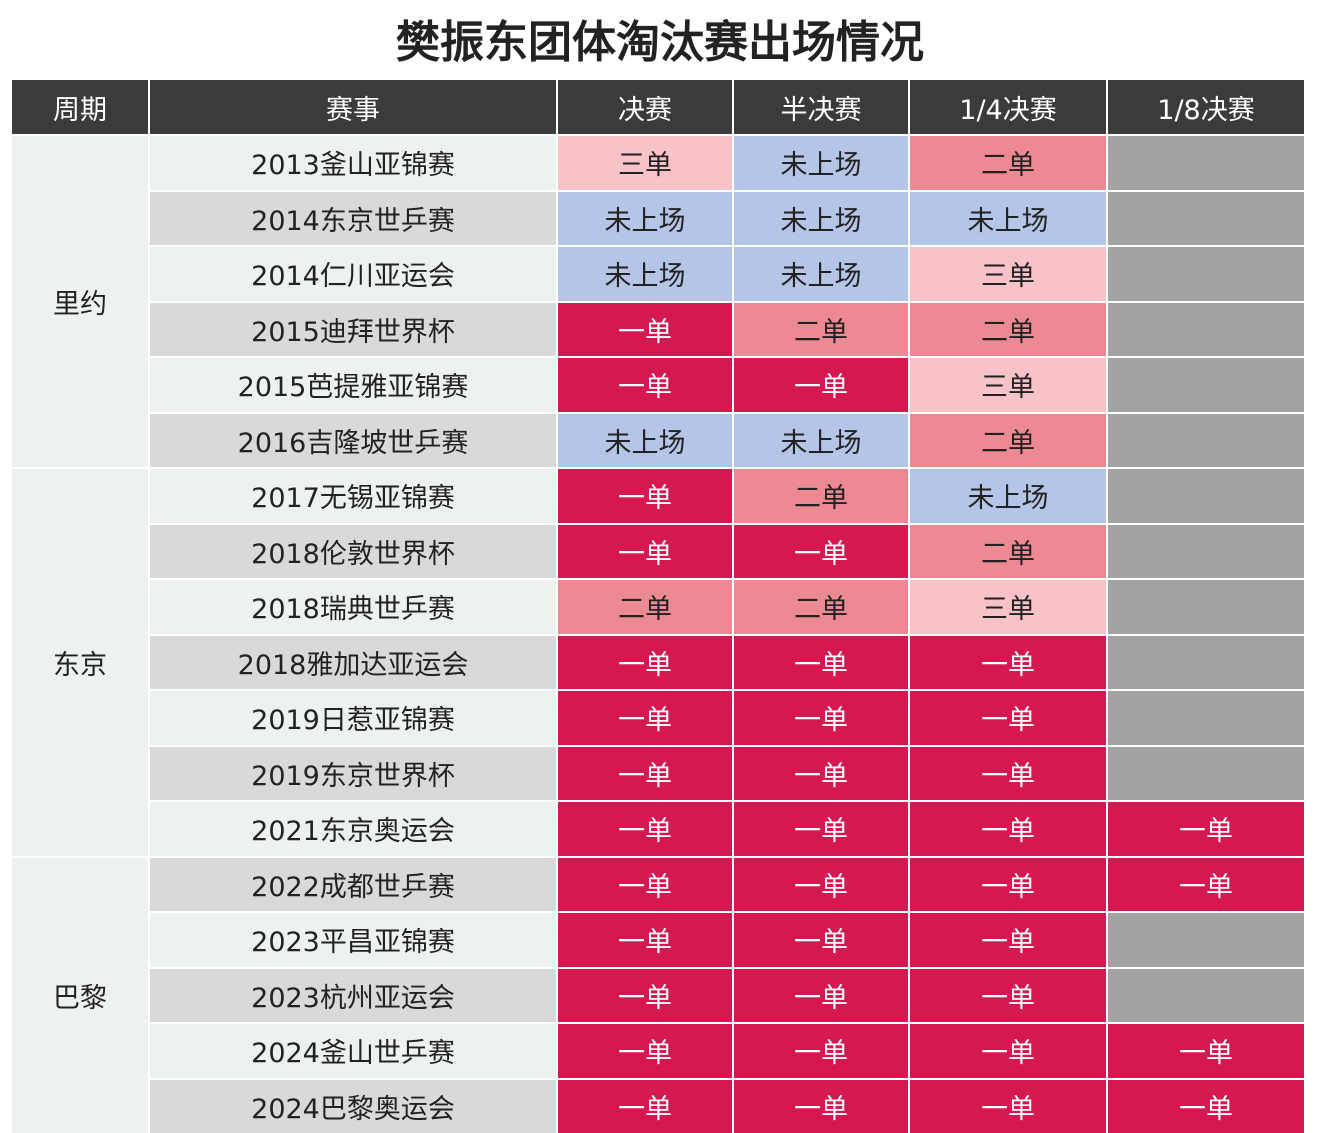  What do you see at coordinates (353, 940) in the screenshot?
I see `event-cell: 2023平昌亚锦赛` at bounding box center [353, 940].